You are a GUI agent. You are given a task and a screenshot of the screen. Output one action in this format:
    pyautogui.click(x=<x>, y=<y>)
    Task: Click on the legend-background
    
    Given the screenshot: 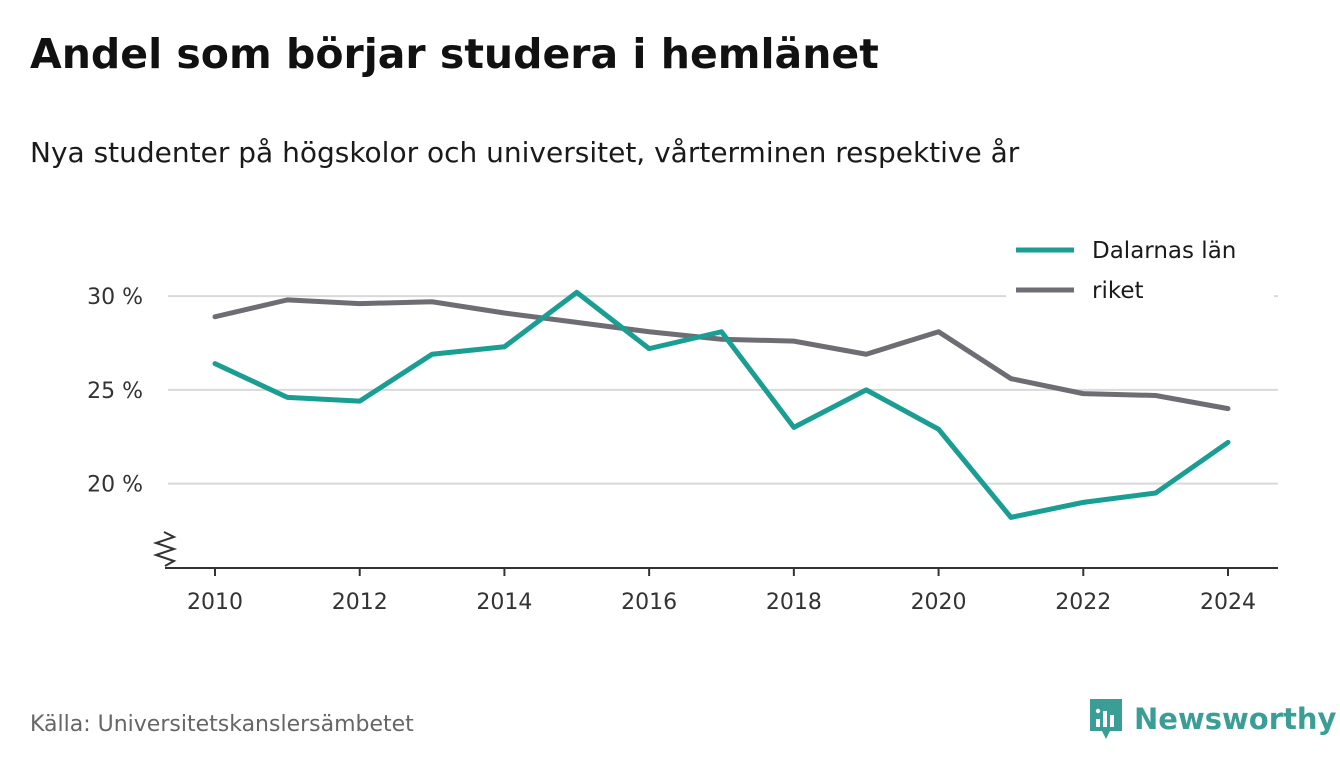 What is the action you would take?
    pyautogui.click(x=1140, y=270)
    